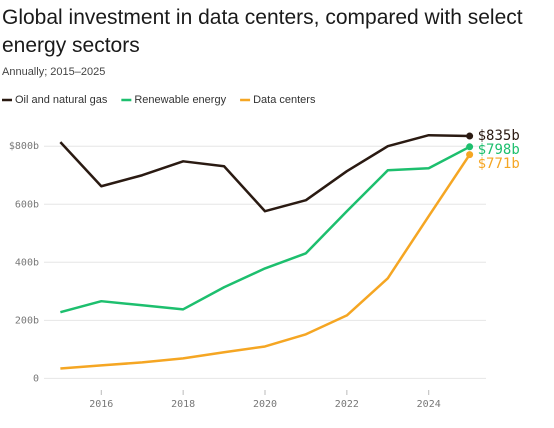 Image resolution: width=554 pixels, height=428 pixels. Describe the element at coordinates (27, 204) in the screenshot. I see `y-tick-label: 600b` at that location.